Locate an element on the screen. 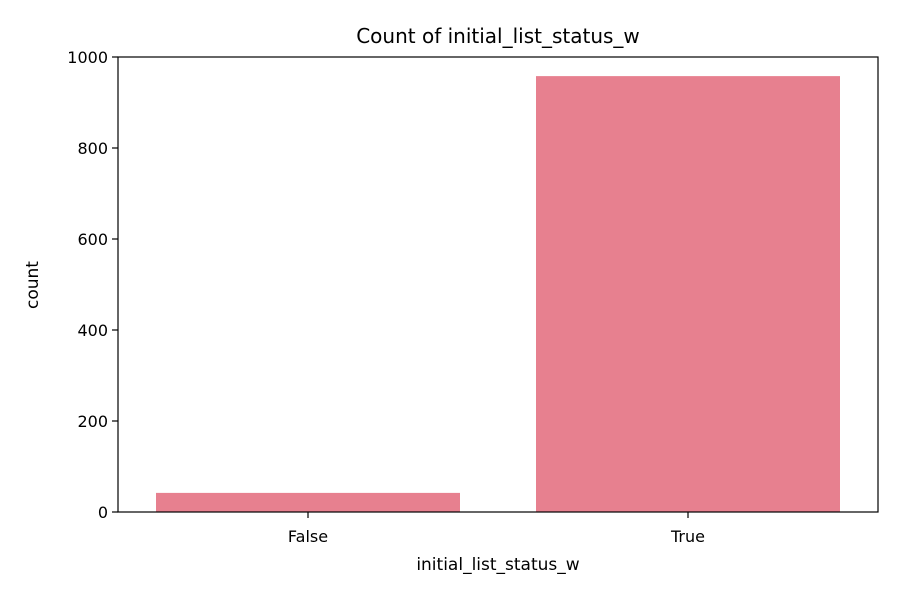 This screenshot has width=900, height=600. y-axis-label: count is located at coordinates (33, 285).